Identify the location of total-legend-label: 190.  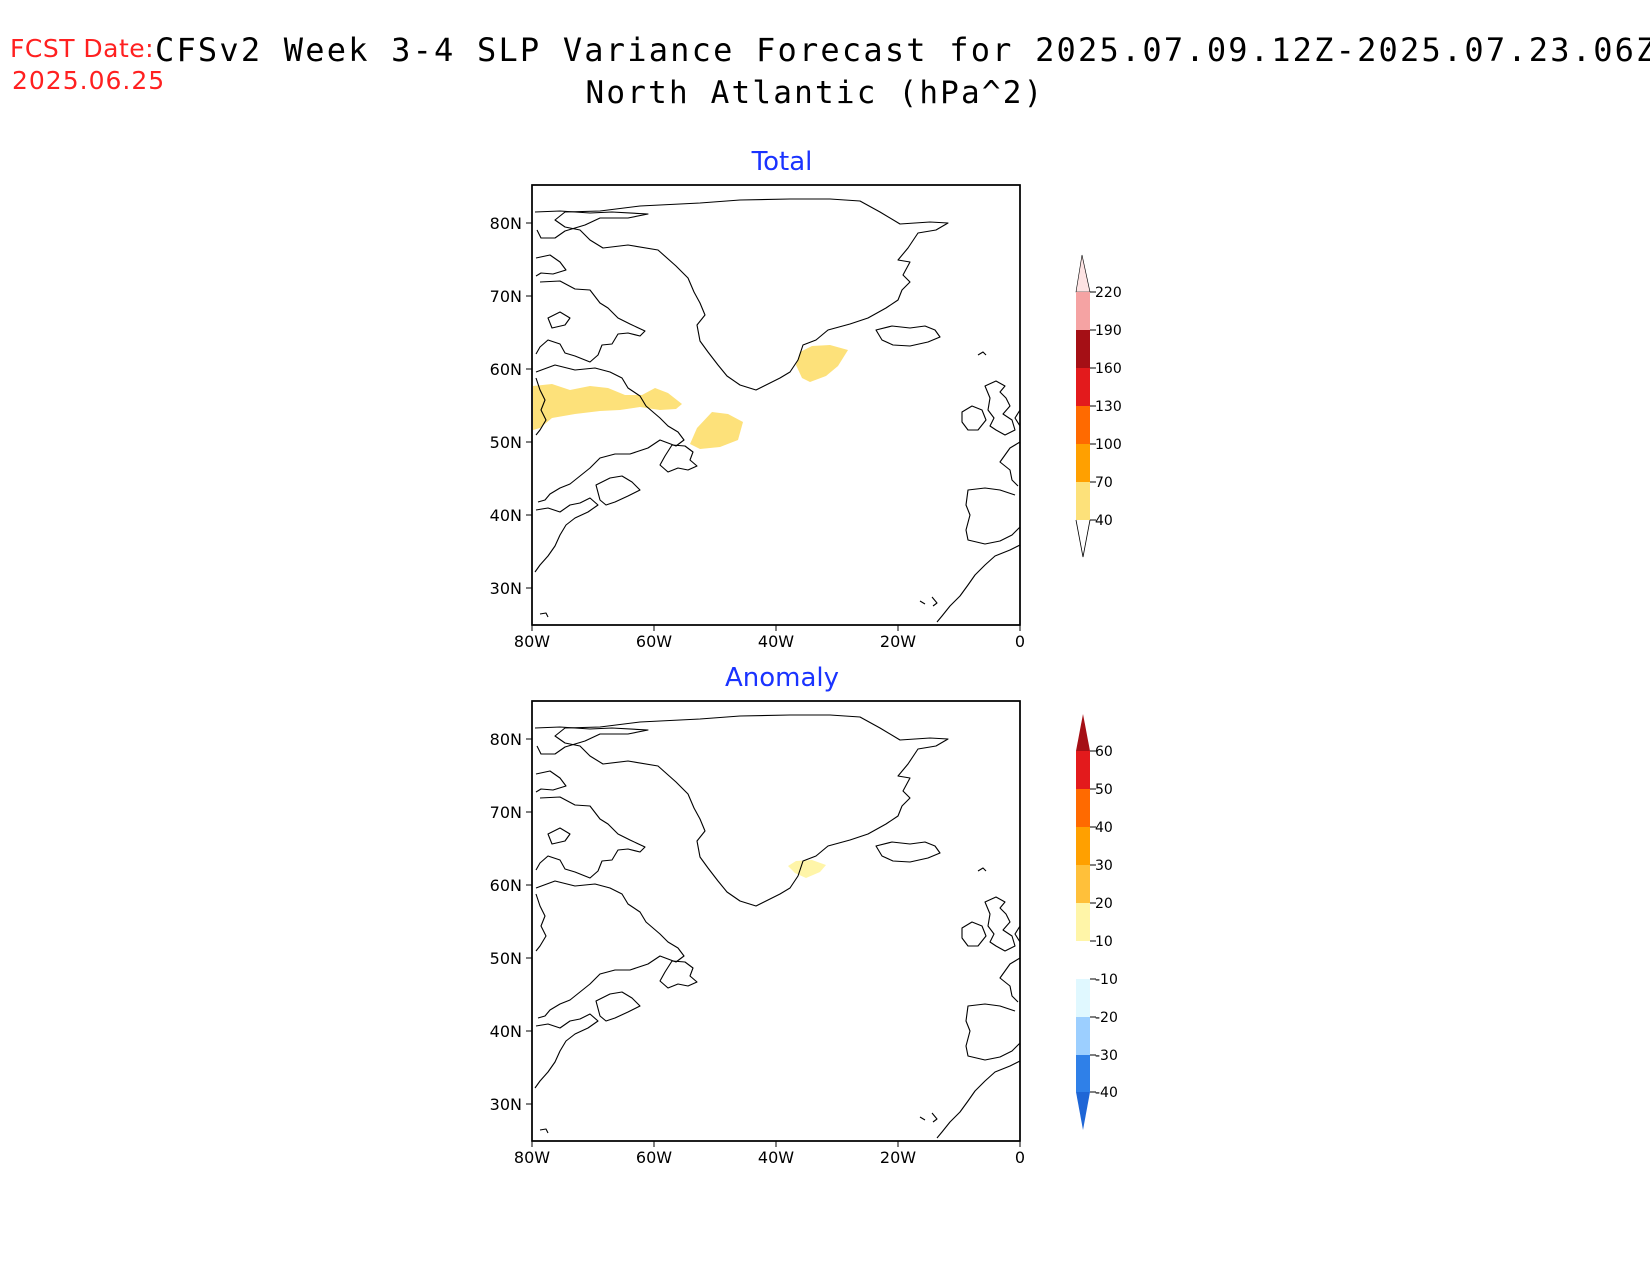
(1108, 331).